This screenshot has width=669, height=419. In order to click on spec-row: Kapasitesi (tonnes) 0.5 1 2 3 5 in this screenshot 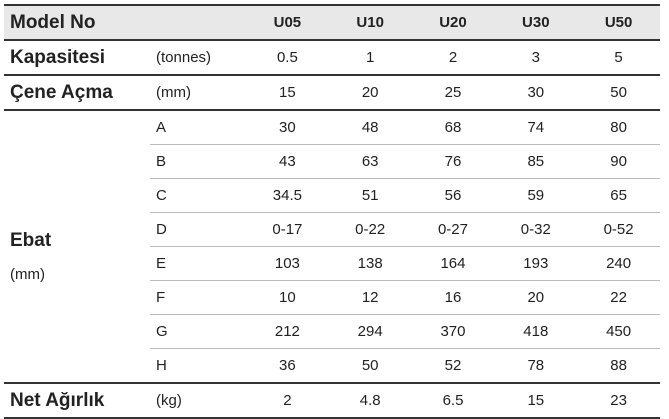, I will do `click(332, 58)`.